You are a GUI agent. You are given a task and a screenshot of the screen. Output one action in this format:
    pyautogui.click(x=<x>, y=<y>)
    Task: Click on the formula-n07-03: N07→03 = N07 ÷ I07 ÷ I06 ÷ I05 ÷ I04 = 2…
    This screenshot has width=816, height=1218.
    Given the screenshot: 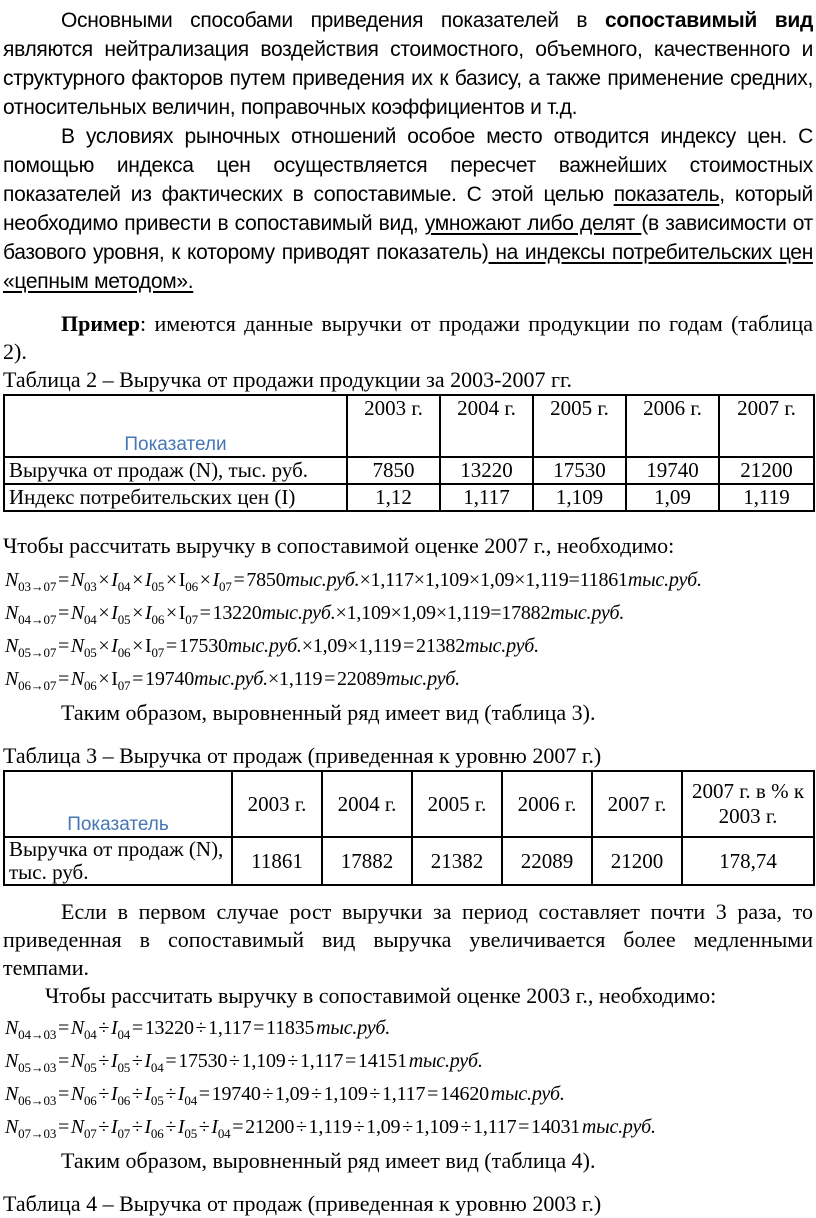 What is the action you would take?
    pyautogui.click(x=330, y=1128)
    